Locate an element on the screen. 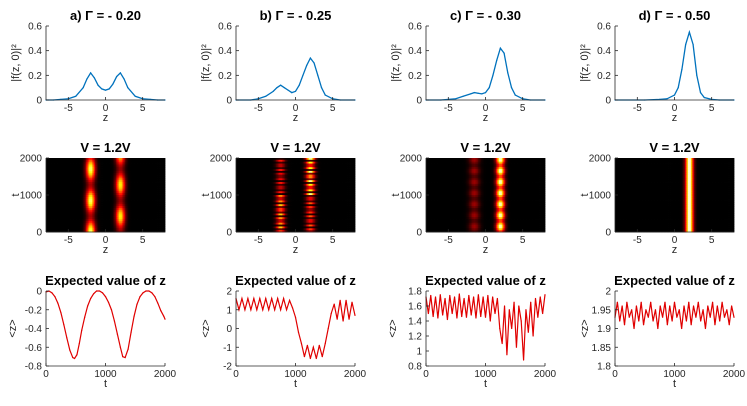 This screenshot has width=747, height=406. panel-density-d: d) Γ = - 0.50-5 0 500.20.40.6z|f(z, 0)|² is located at coordinates (657, 66).